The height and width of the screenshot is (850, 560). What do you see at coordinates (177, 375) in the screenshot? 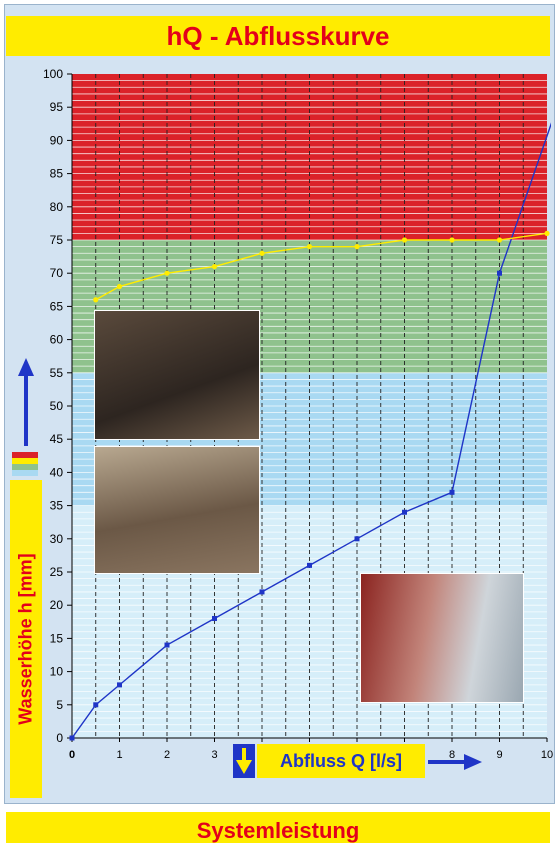
I see `photo-drain-outlet-top` at bounding box center [177, 375].